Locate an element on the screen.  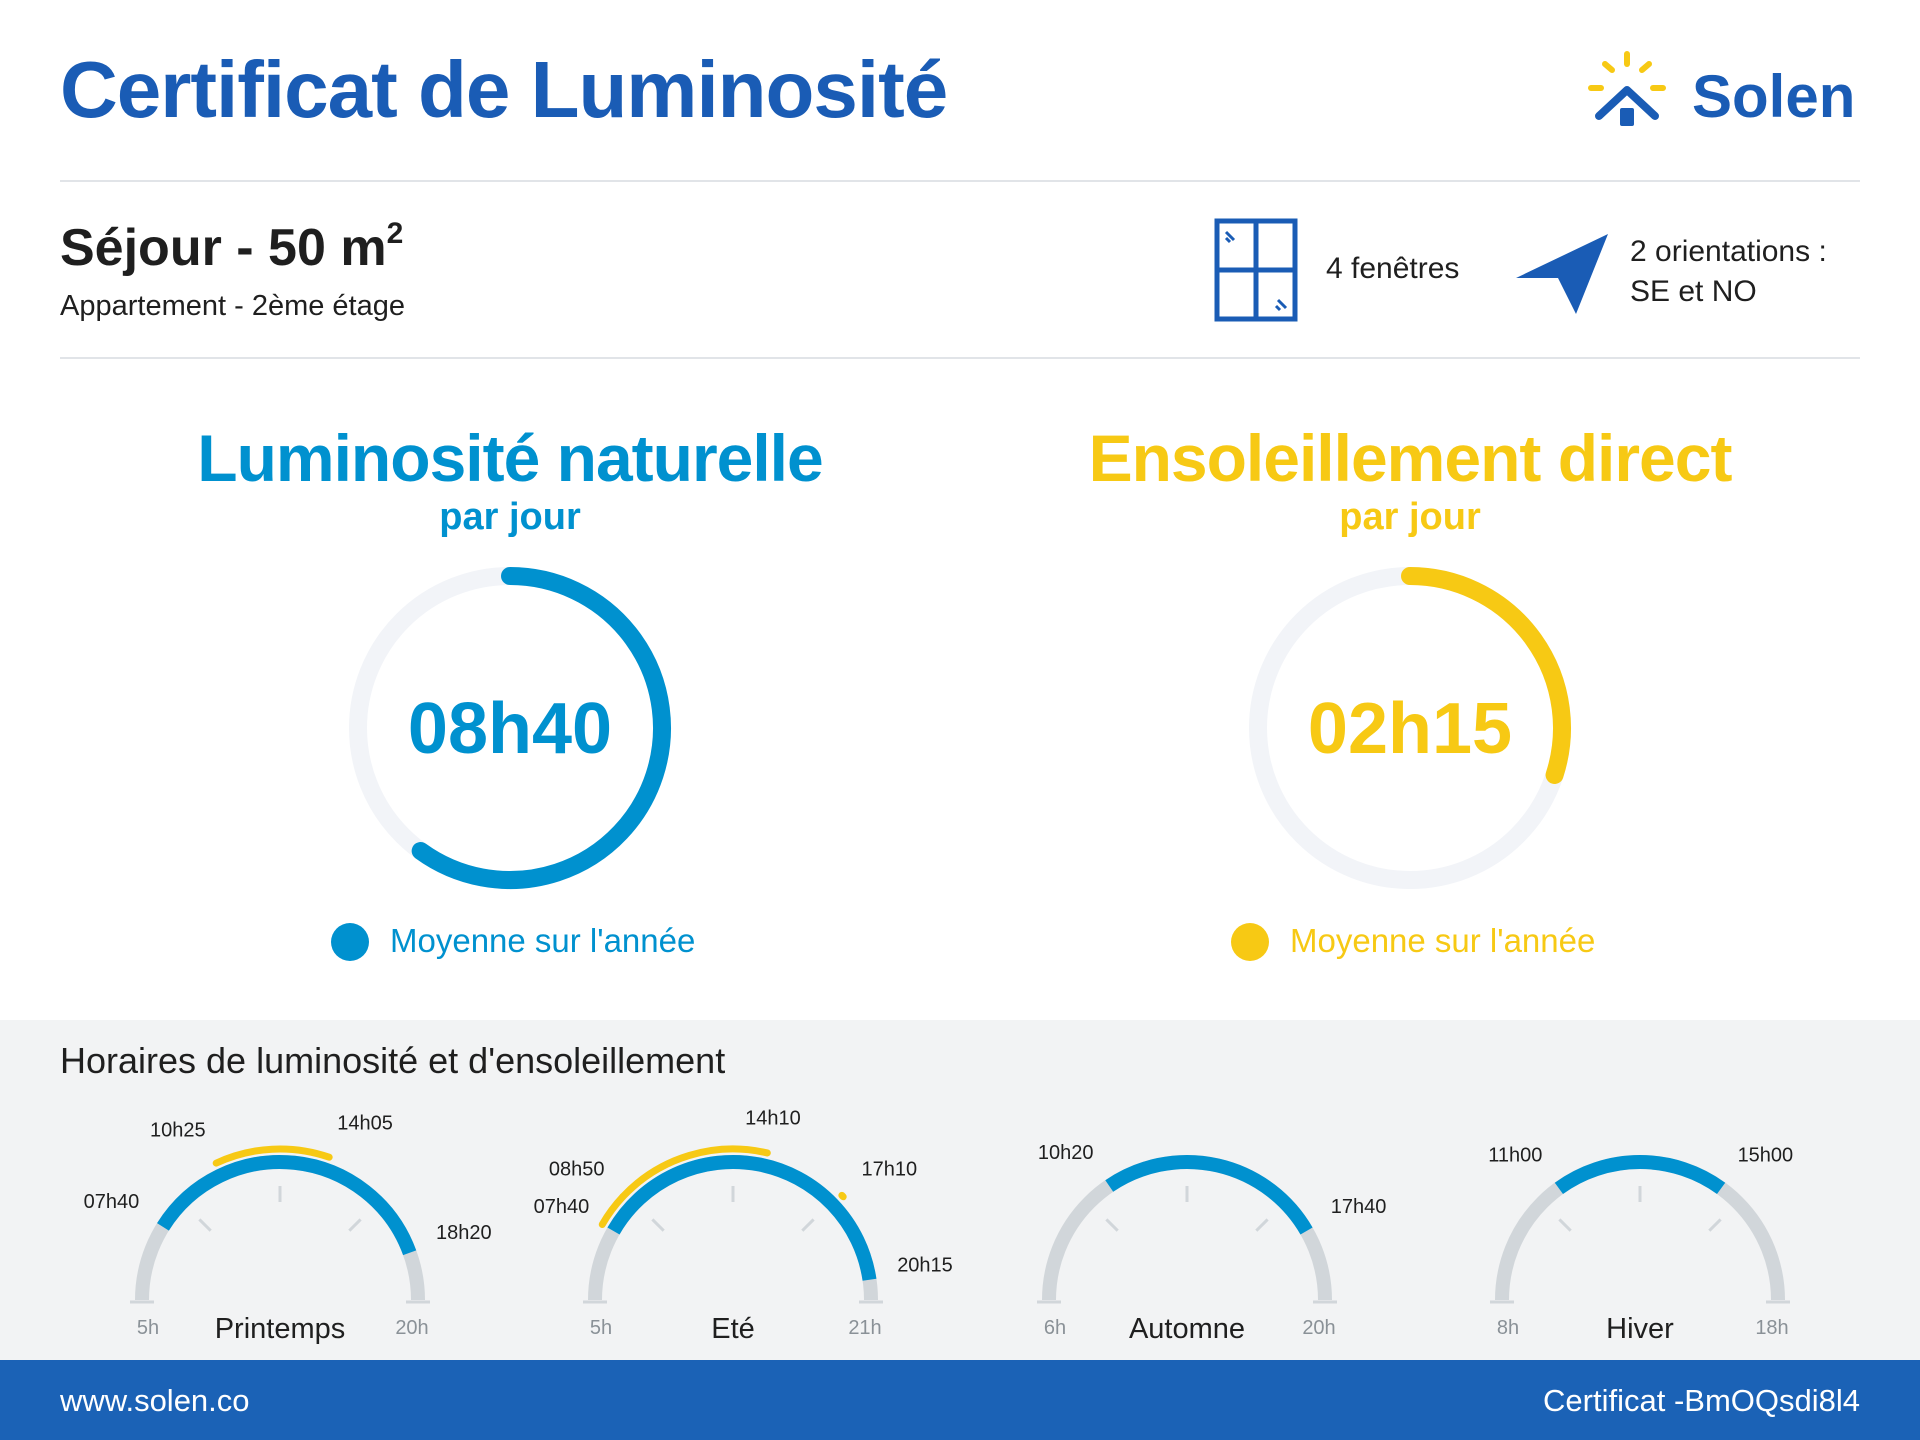
sun-end-label: 17h10 is located at coordinates (889, 1170).